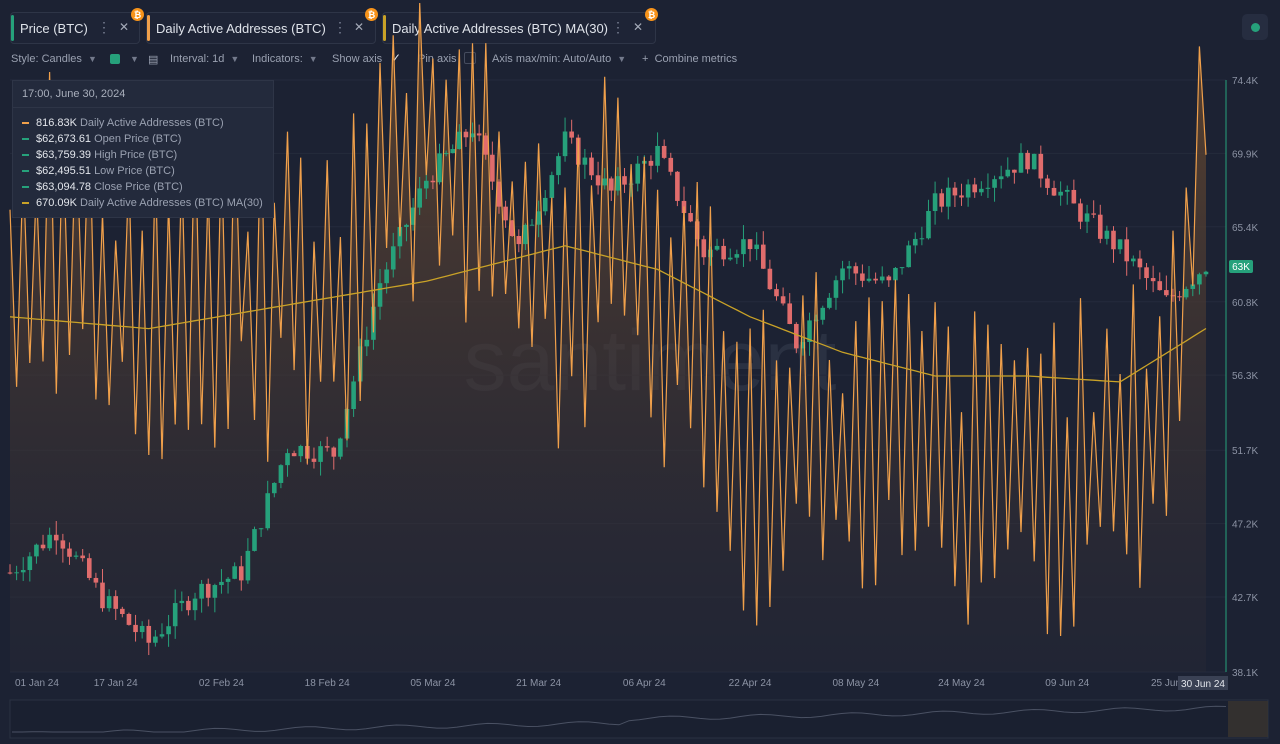 The width and height of the screenshot is (1280, 744). I want to click on style-dropdown: Style: Candles ▼, so click(54, 59).